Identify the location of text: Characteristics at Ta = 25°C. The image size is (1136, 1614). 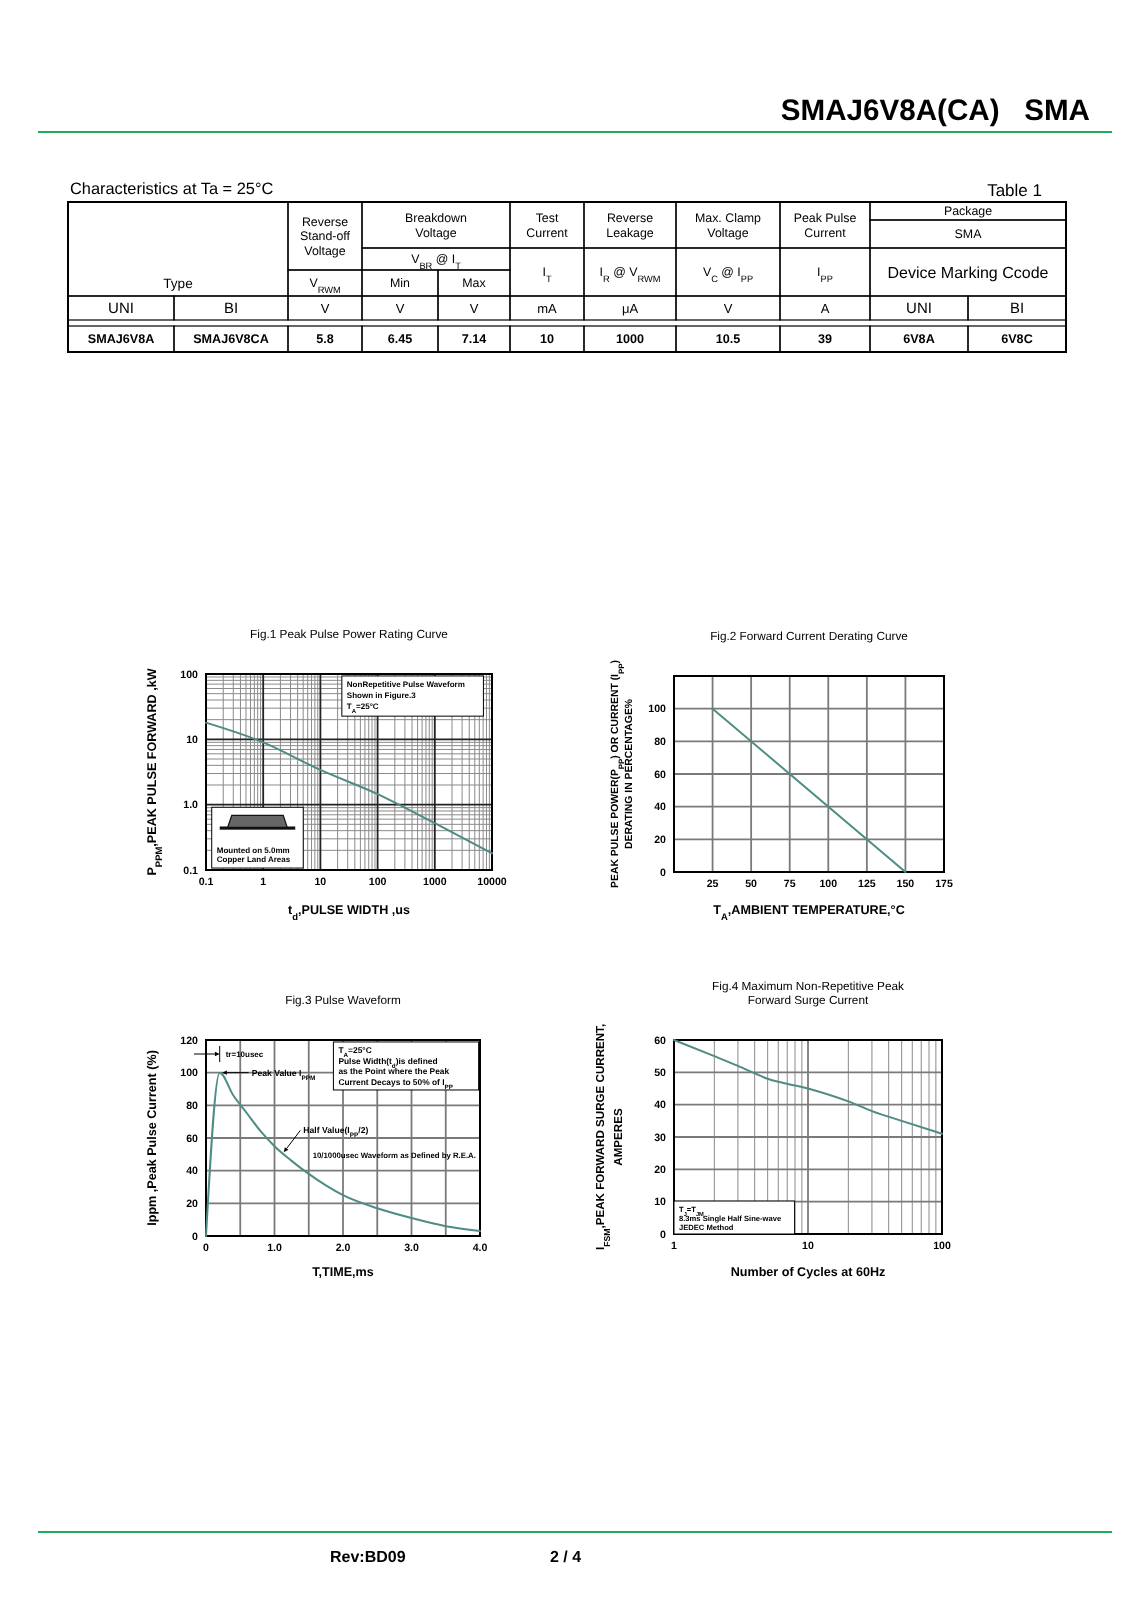
(172, 189).